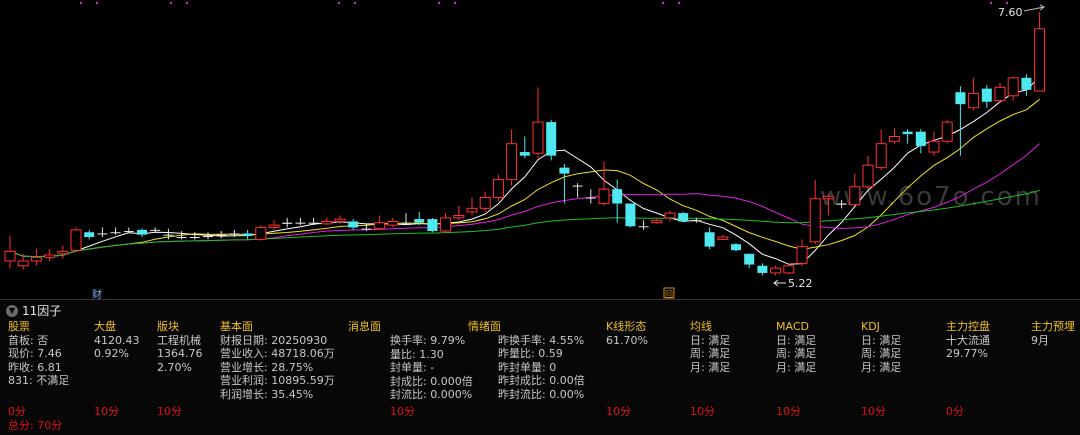 The image size is (1080, 435). I want to click on panel-header: ▼ 11因子, so click(33, 310).